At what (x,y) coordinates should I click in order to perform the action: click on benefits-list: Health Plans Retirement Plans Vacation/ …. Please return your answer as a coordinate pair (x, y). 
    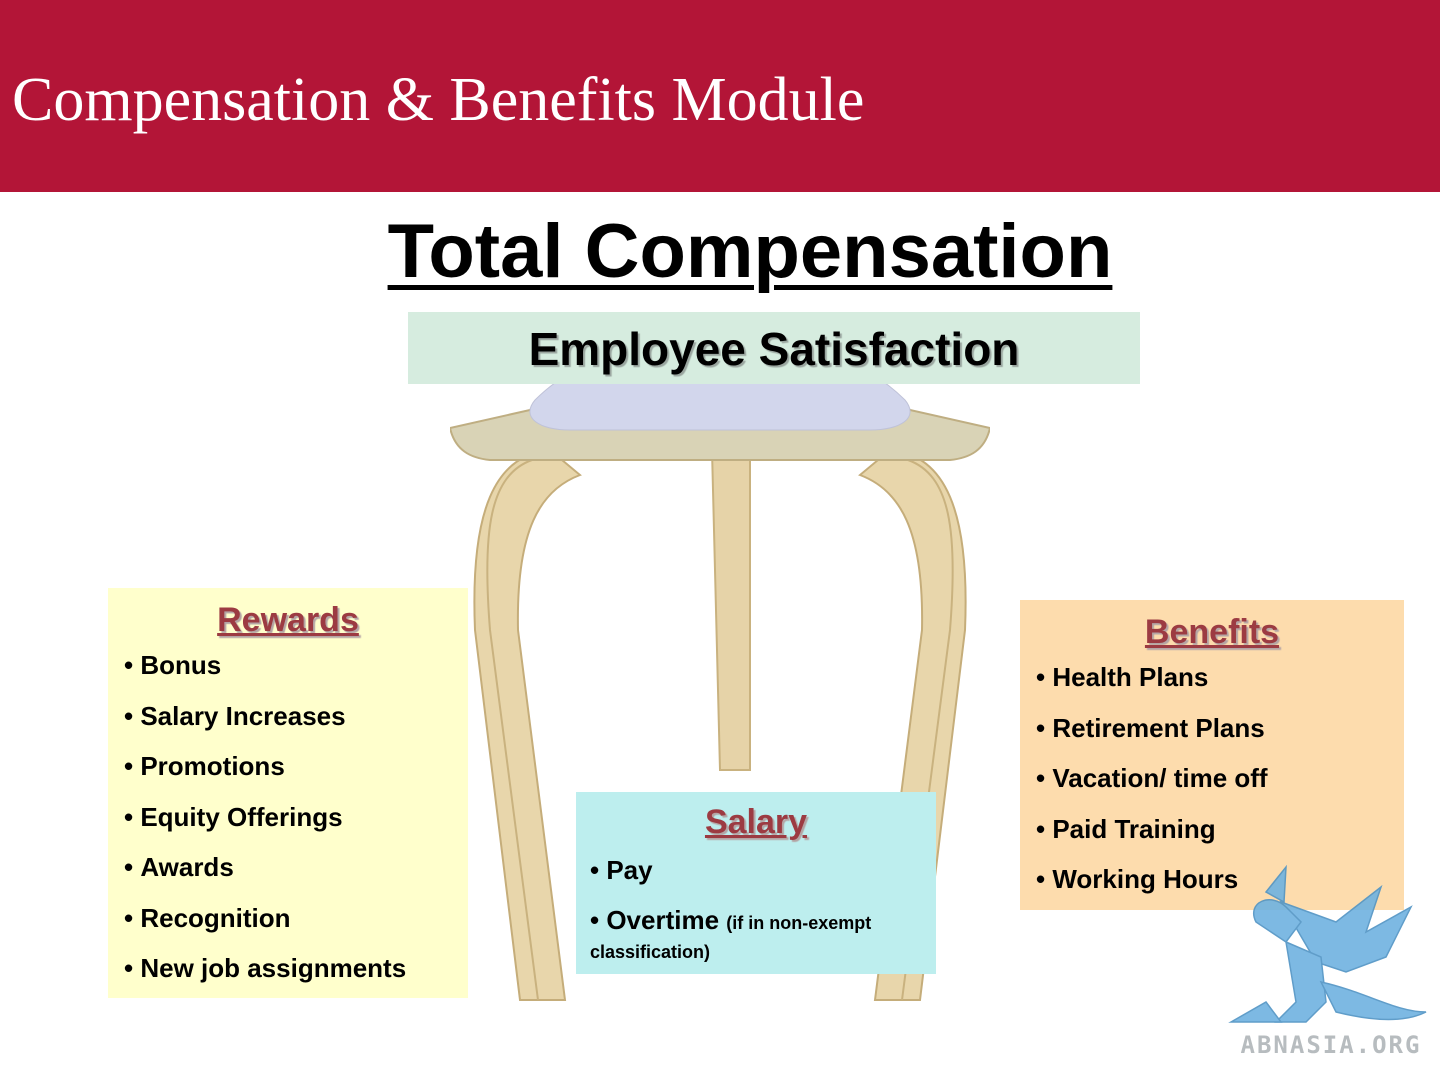
    Looking at the image, I should click on (1220, 790).